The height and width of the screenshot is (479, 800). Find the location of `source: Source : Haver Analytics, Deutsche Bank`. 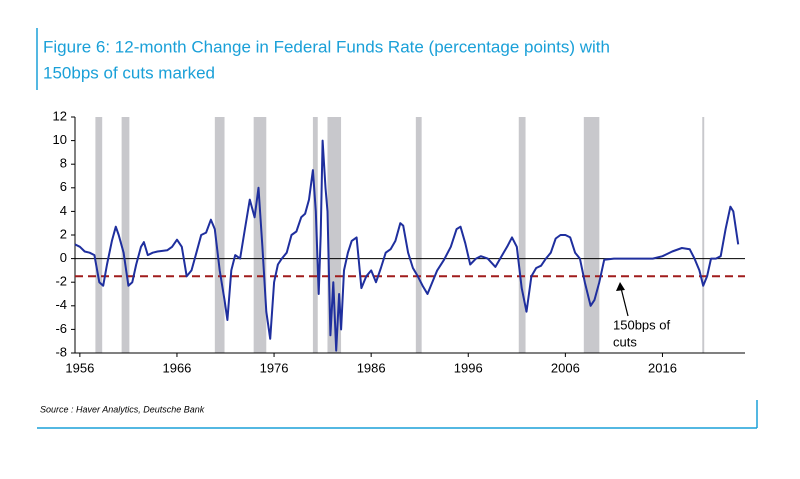

source: Source : Haver Analytics, Deutsche Bank is located at coordinates (122, 409).